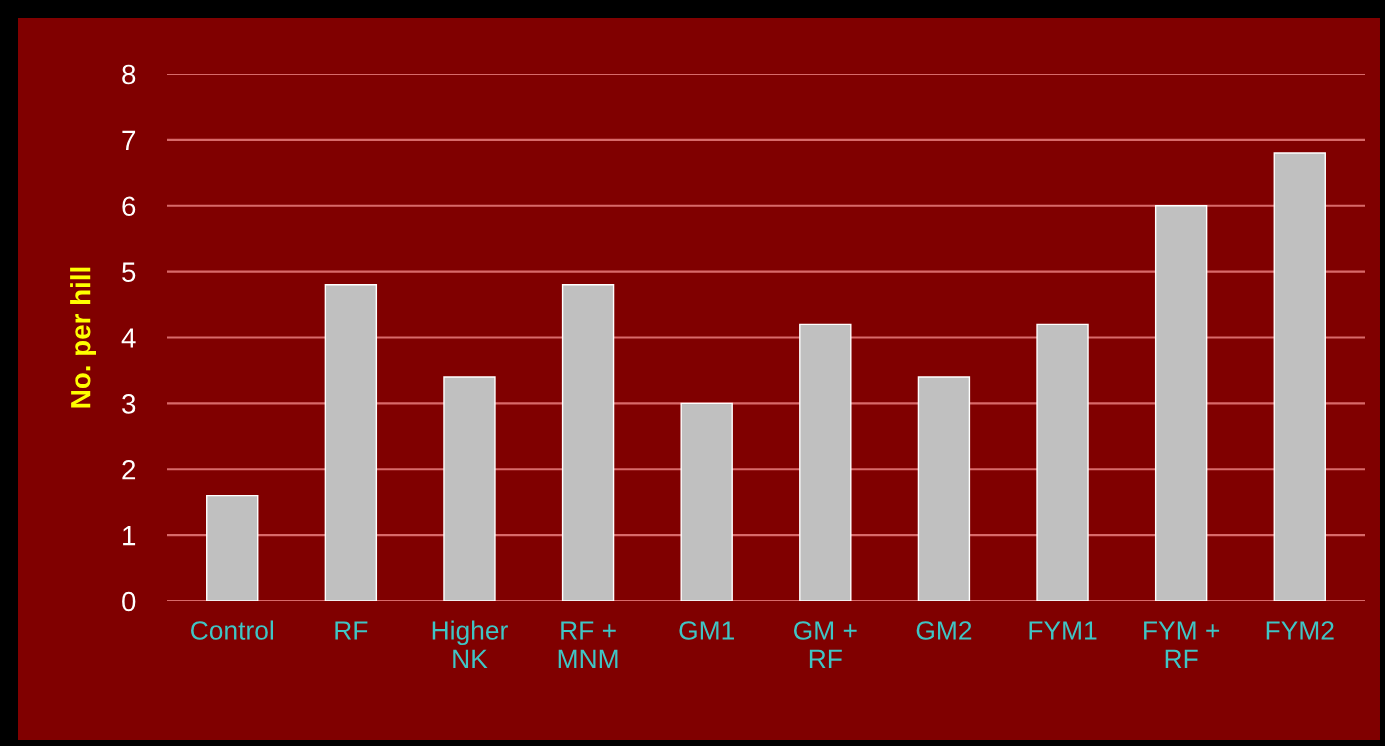 The image size is (1385, 746). I want to click on y-tick-label: 7, so click(129, 140).